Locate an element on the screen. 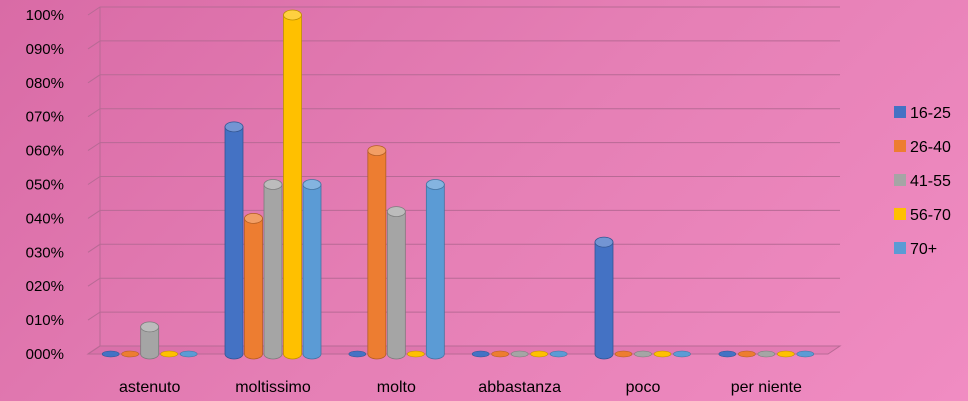  y-tick-label: 040% is located at coordinates (45, 218).